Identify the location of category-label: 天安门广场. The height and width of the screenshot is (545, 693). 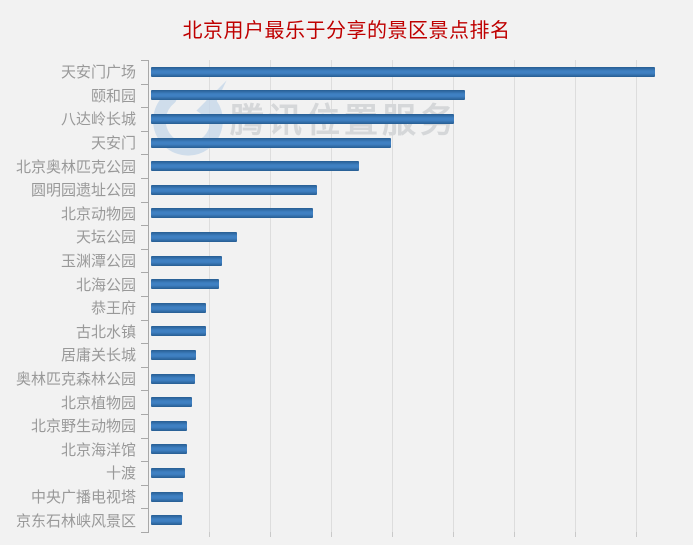
(98, 72).